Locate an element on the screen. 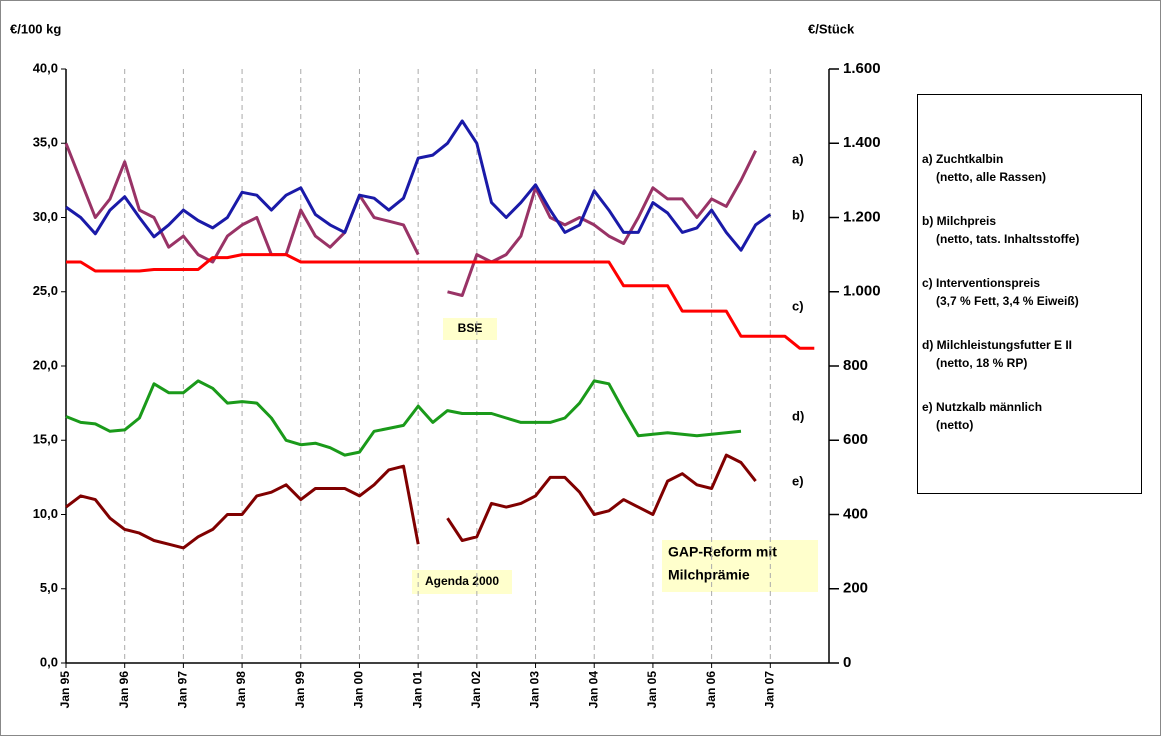  y-tick-label: 30,0 is located at coordinates (45, 216).